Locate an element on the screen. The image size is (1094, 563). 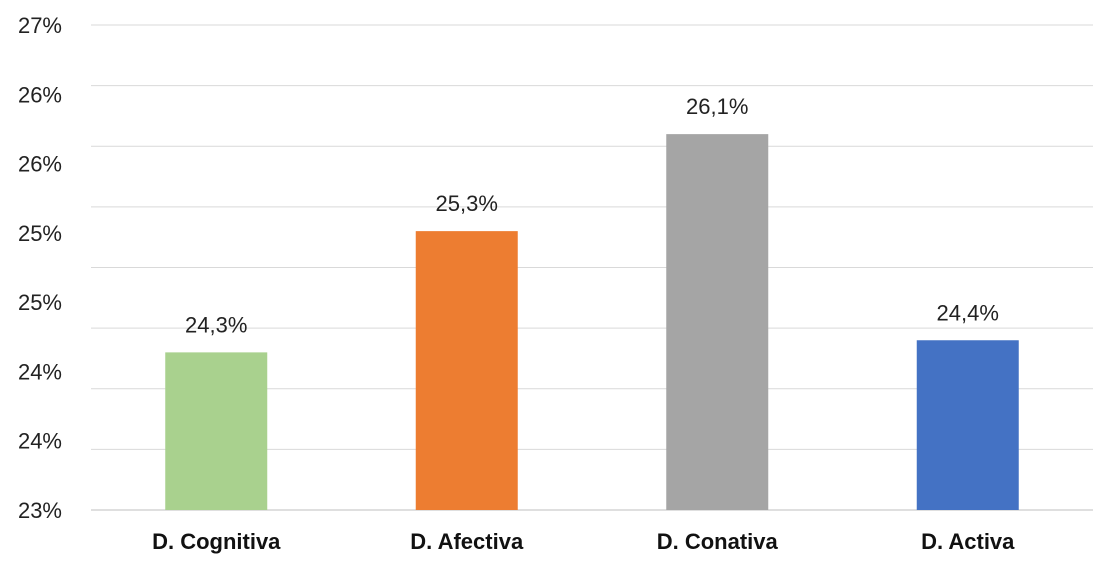
data-label: 24,3% is located at coordinates (216, 324).